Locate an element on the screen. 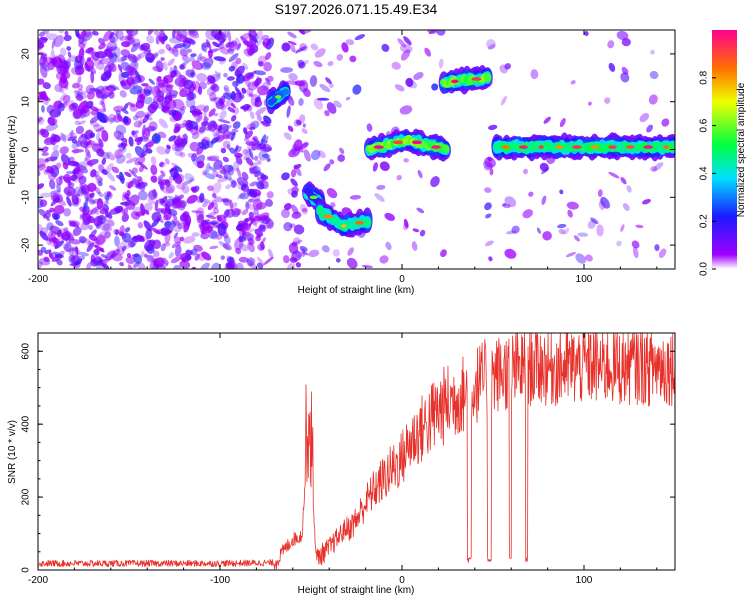 This screenshot has width=750, height=600. y-tick-label: 0 is located at coordinates (26, 149).